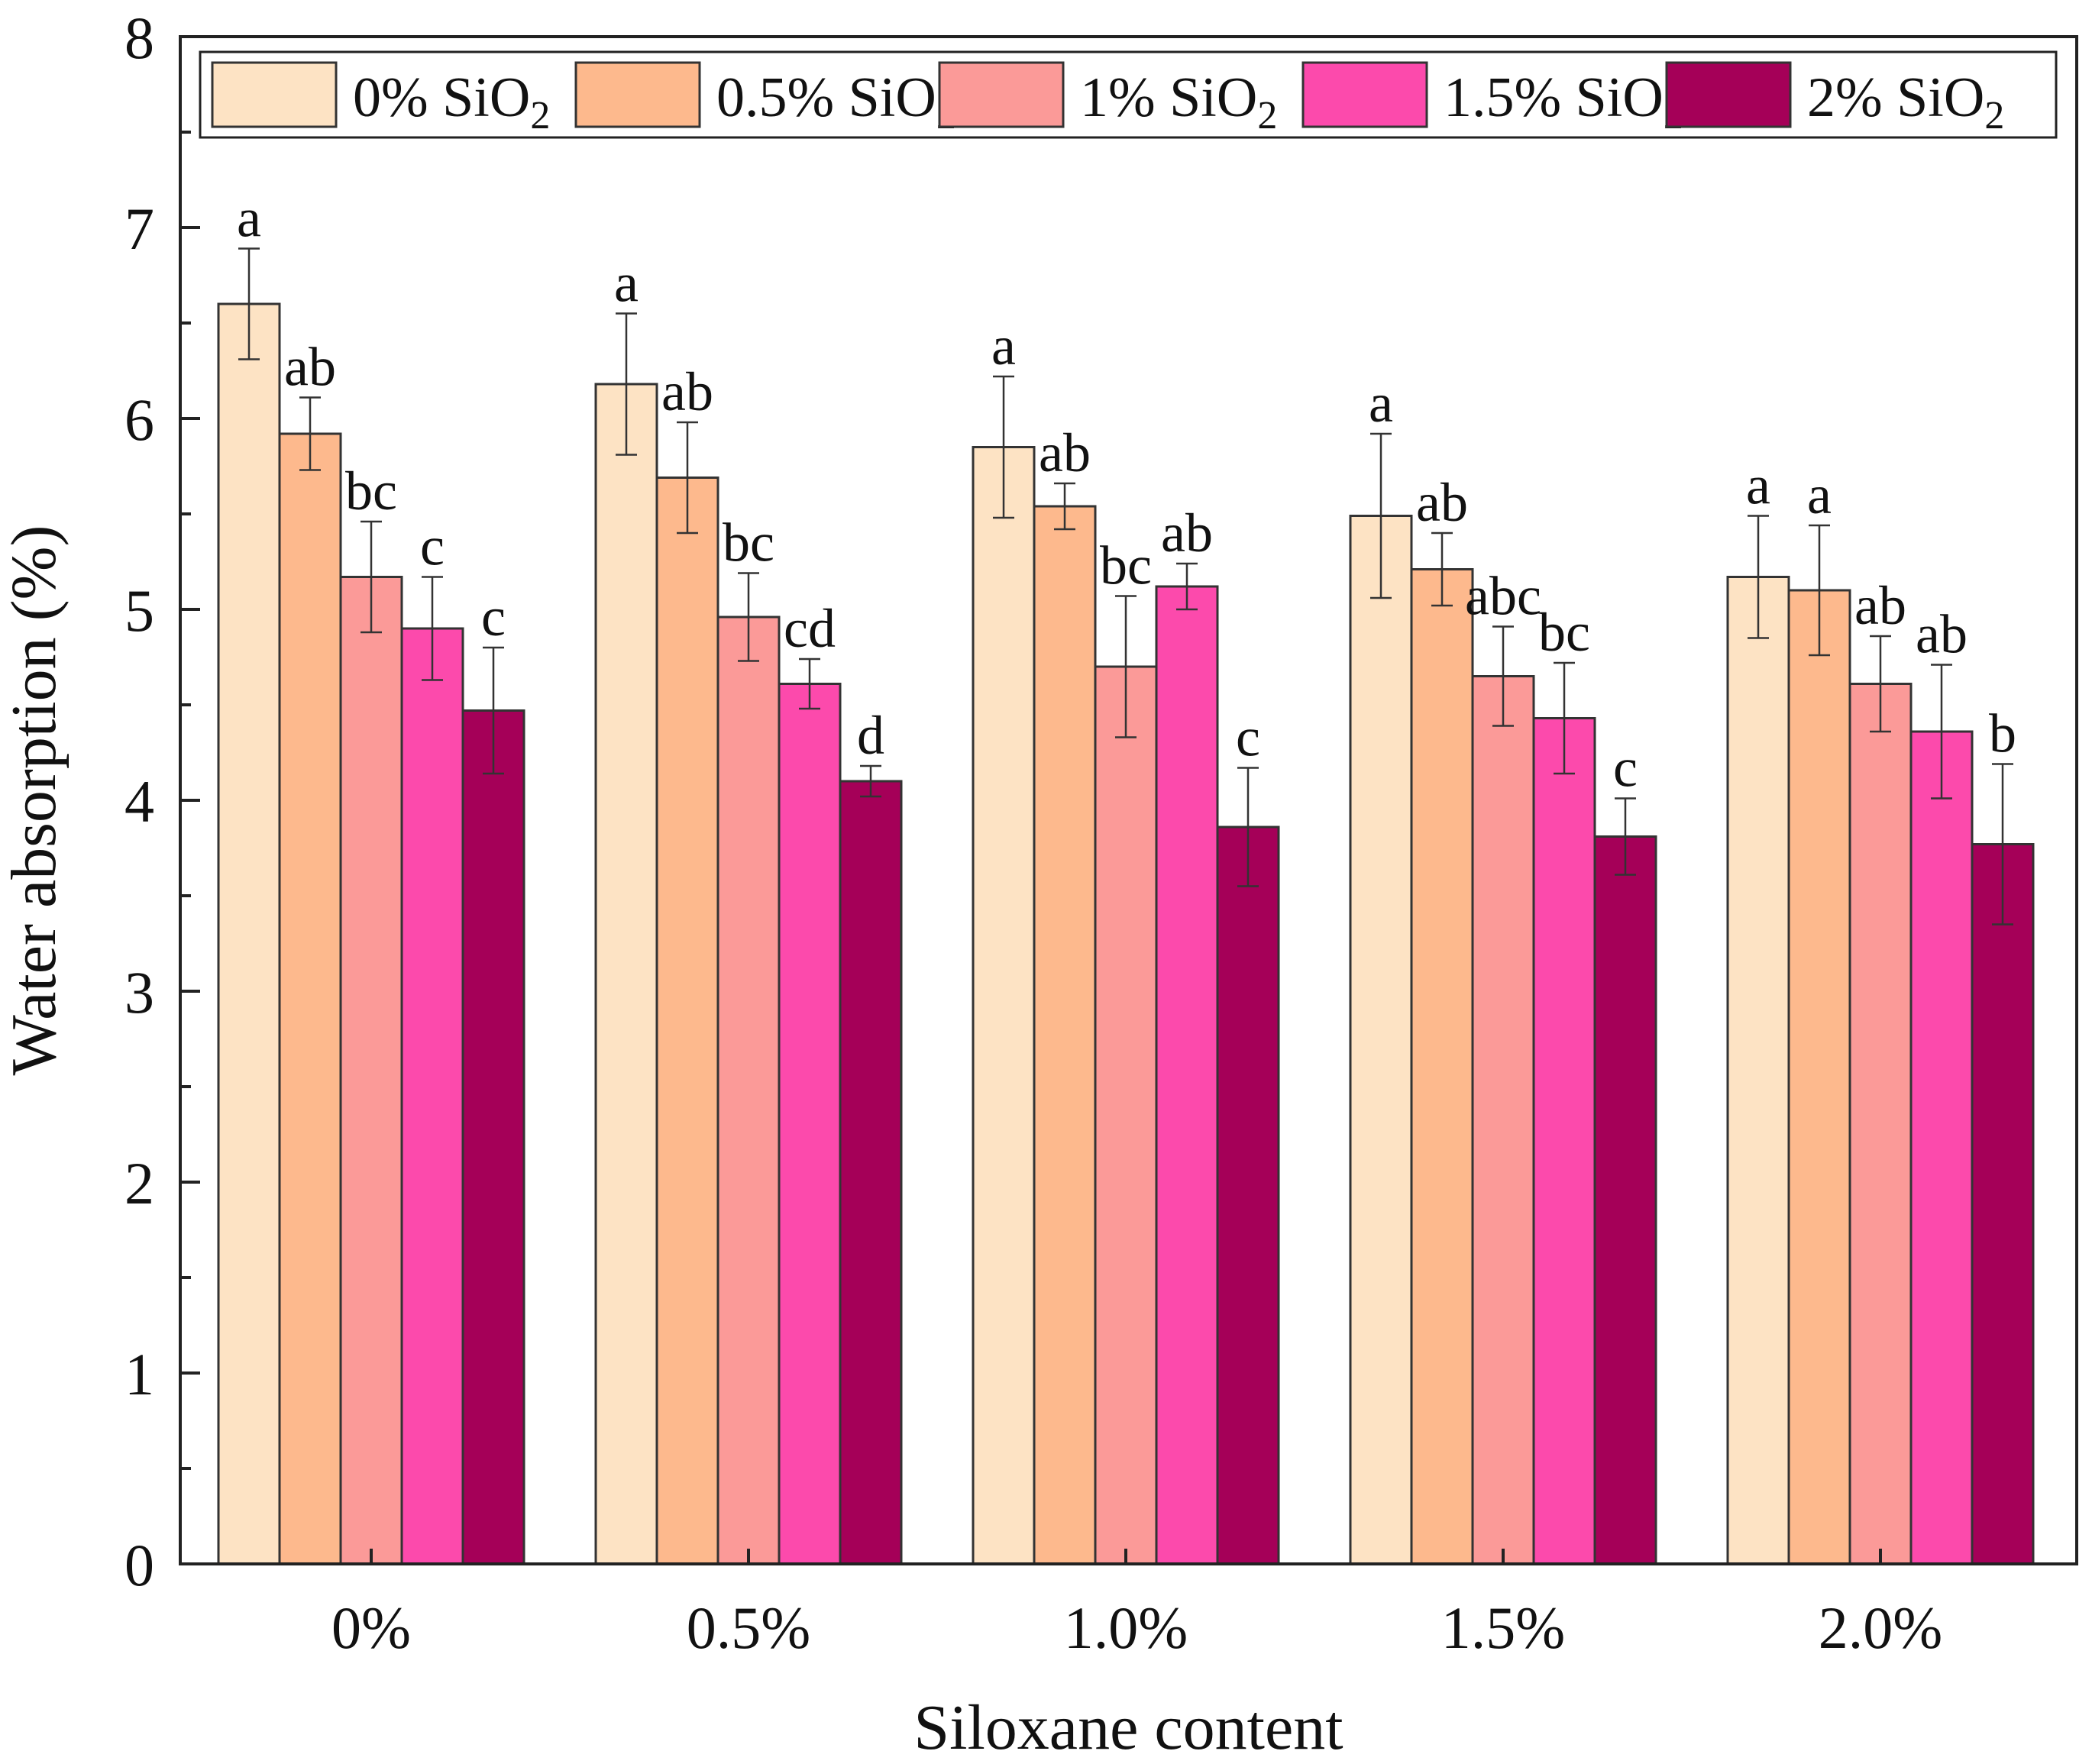 This screenshot has width=2092, height=1764. What do you see at coordinates (139, 801) in the screenshot?
I see `y-tick-label: 4` at bounding box center [139, 801].